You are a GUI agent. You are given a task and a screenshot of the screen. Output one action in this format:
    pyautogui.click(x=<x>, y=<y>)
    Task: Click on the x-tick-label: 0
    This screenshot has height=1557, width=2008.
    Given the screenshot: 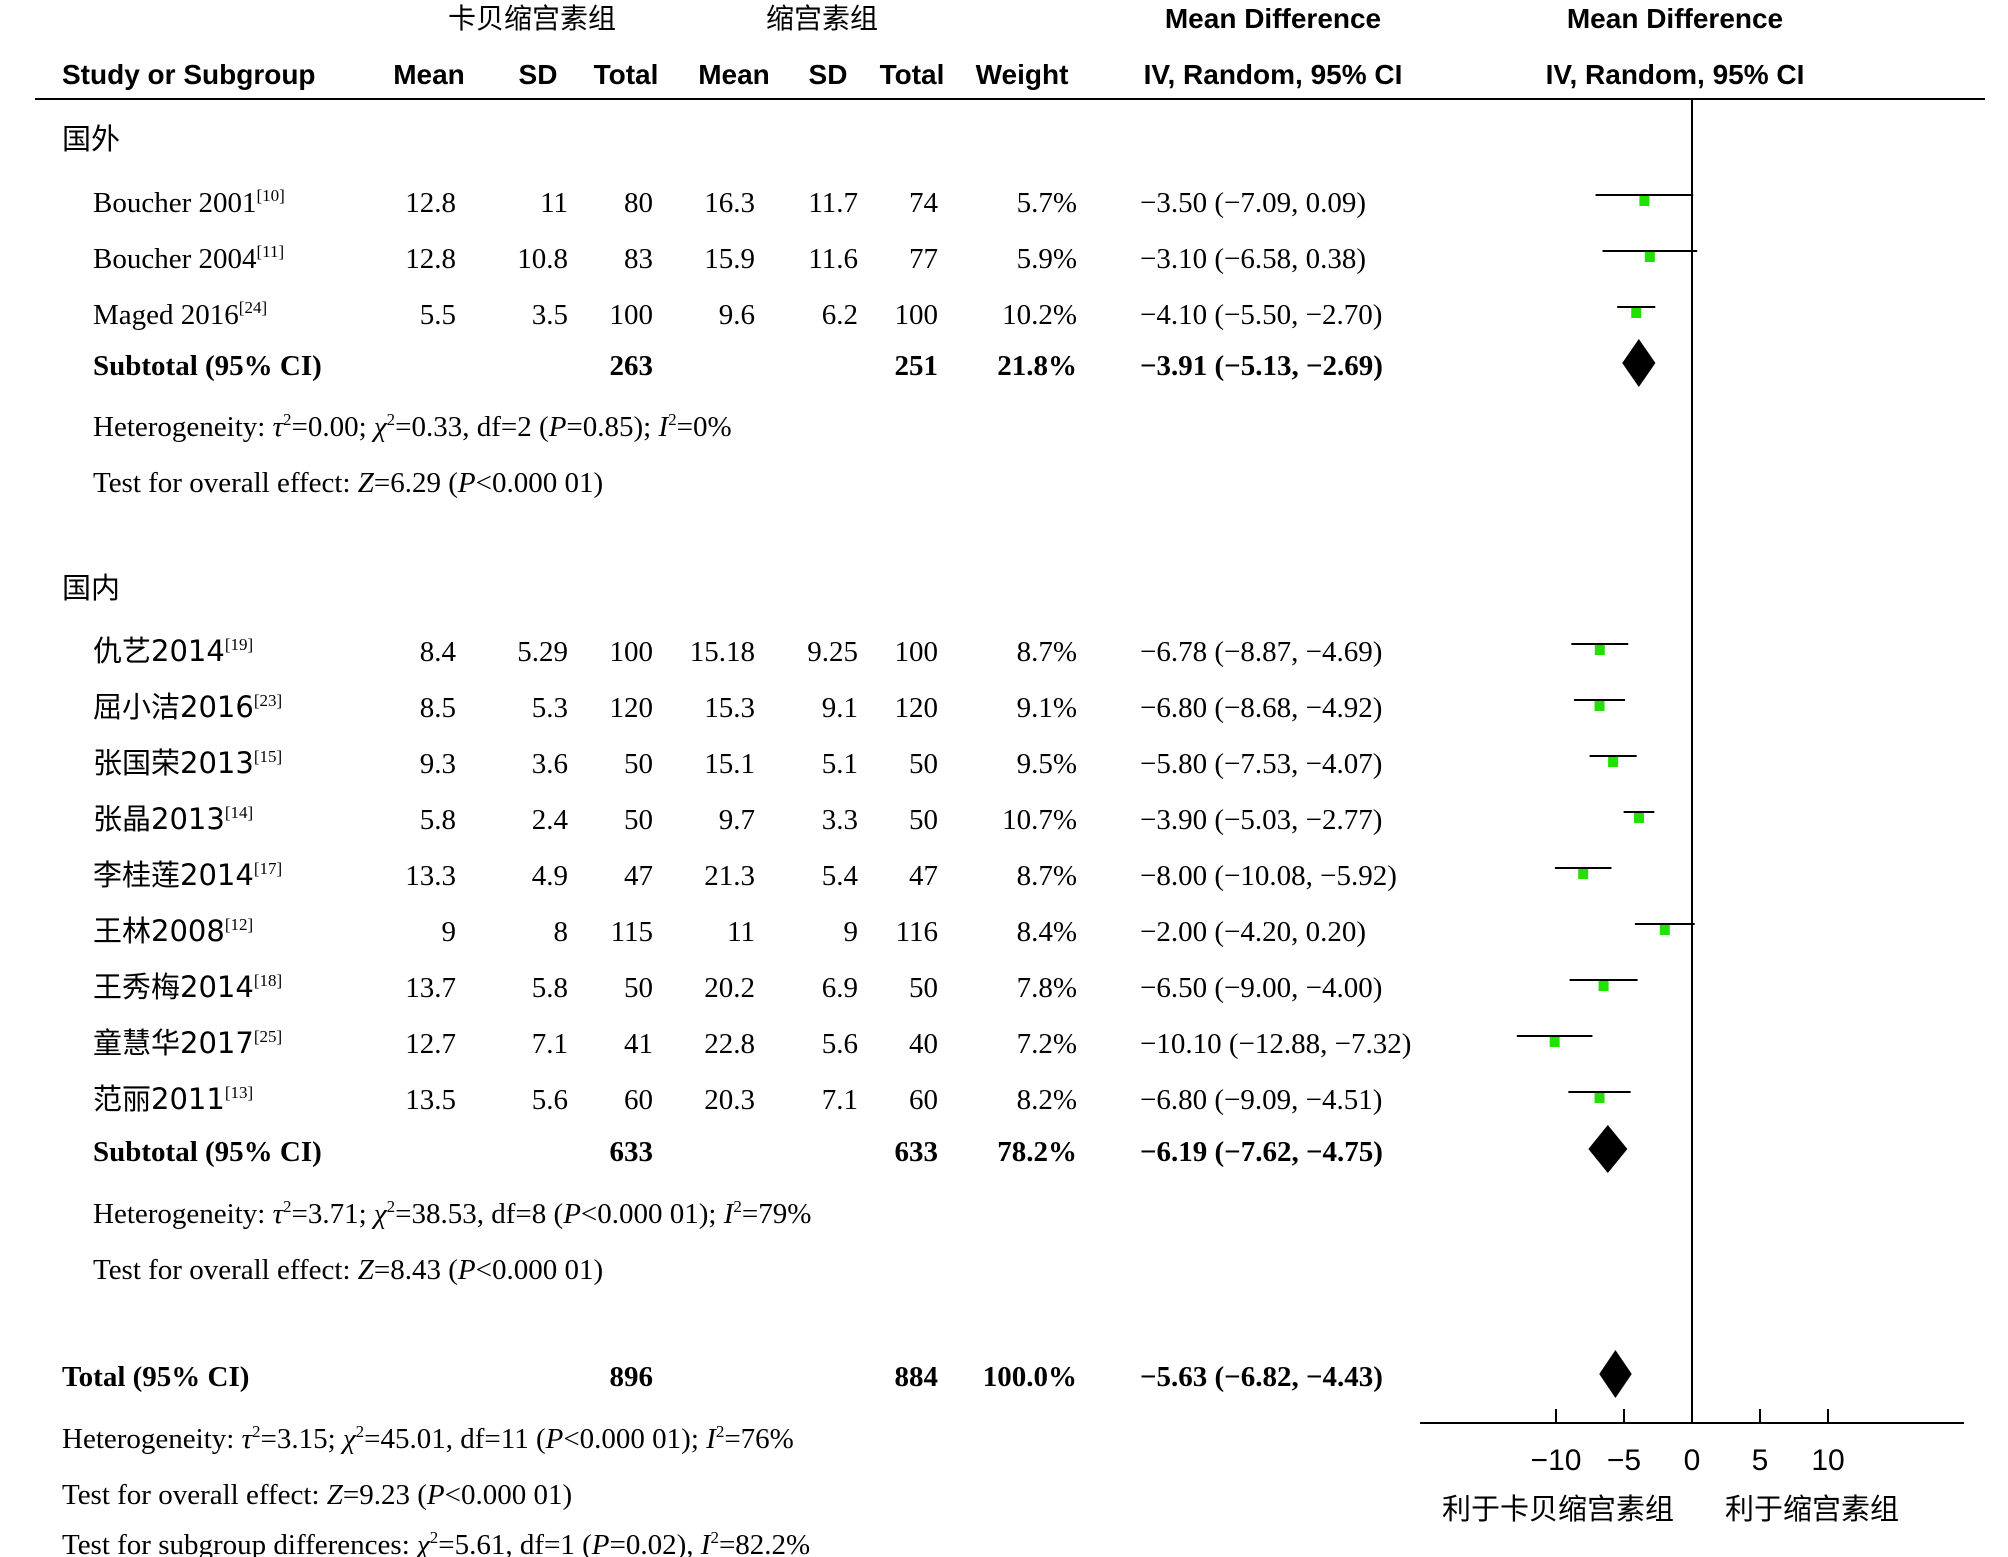 What is the action you would take?
    pyautogui.click(x=1692, y=1460)
    